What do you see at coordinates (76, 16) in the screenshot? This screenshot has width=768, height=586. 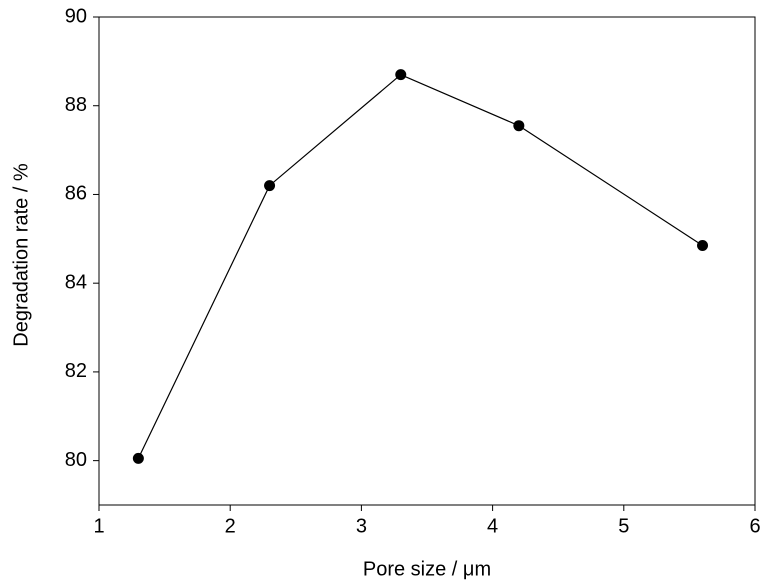 I see `y-tick-label: 90` at bounding box center [76, 16].